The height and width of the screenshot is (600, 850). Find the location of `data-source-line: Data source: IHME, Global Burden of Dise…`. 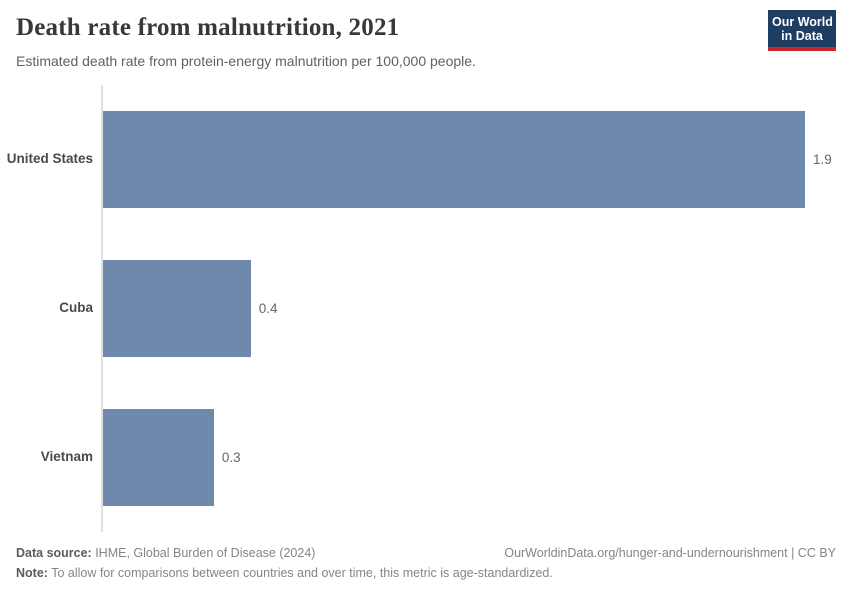

data-source-line: Data source: IHME, Global Burden of Dise… is located at coordinates (296, 553).